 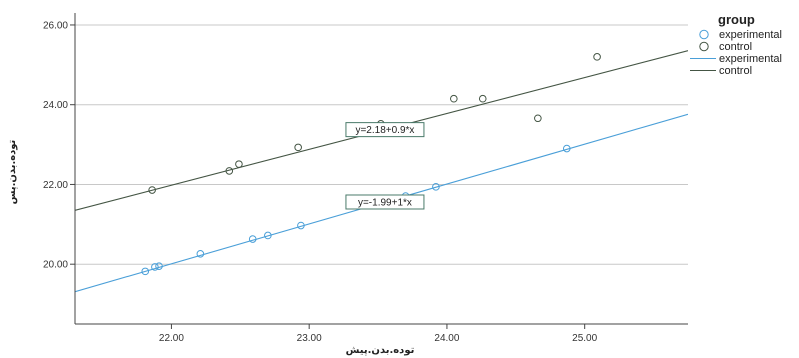 I want to click on y-tick-label: 22.00, so click(x=55, y=185).